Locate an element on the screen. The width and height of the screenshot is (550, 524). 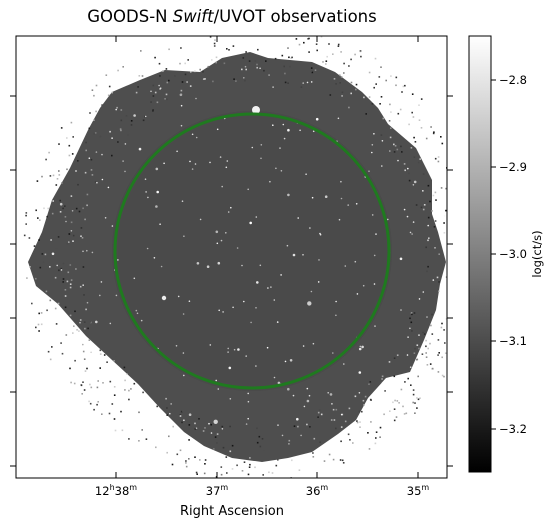
colorbar-tick-marks is located at coordinates (493, 254).